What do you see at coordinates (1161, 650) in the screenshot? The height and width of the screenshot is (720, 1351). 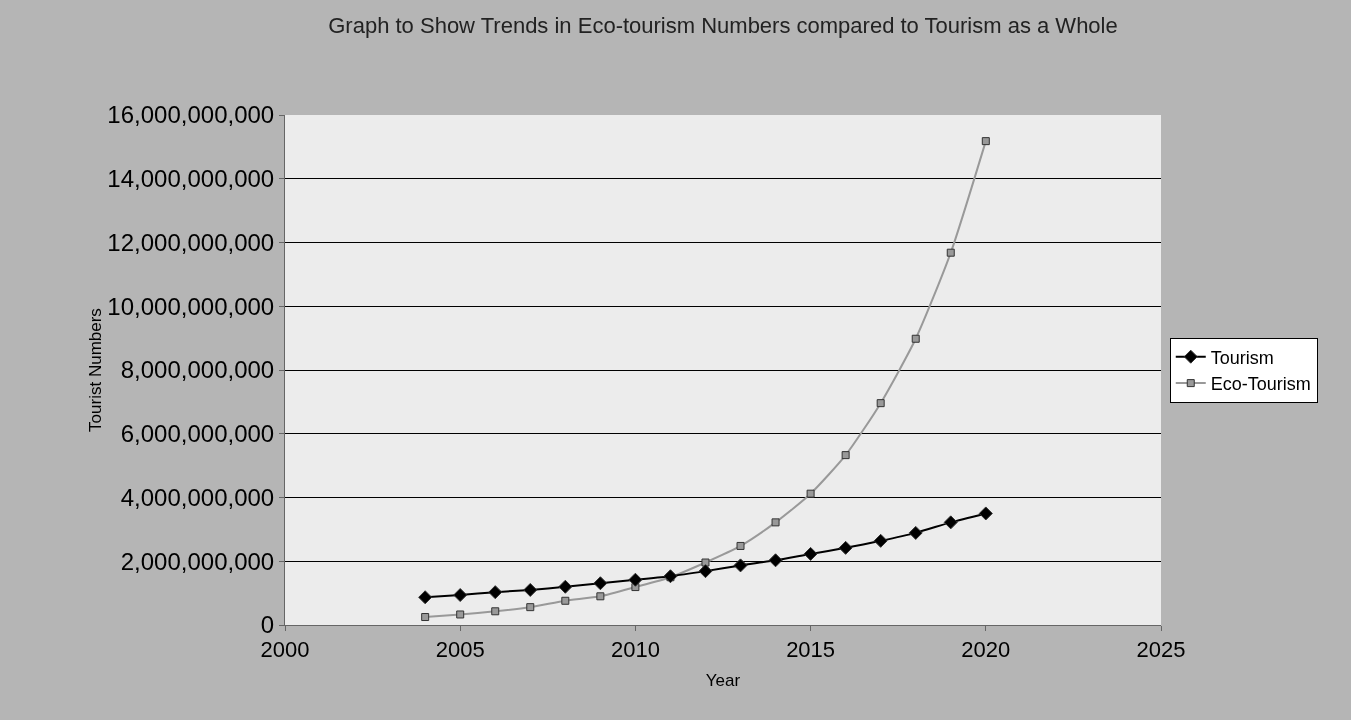 I see `x-tick-label: 2025` at bounding box center [1161, 650].